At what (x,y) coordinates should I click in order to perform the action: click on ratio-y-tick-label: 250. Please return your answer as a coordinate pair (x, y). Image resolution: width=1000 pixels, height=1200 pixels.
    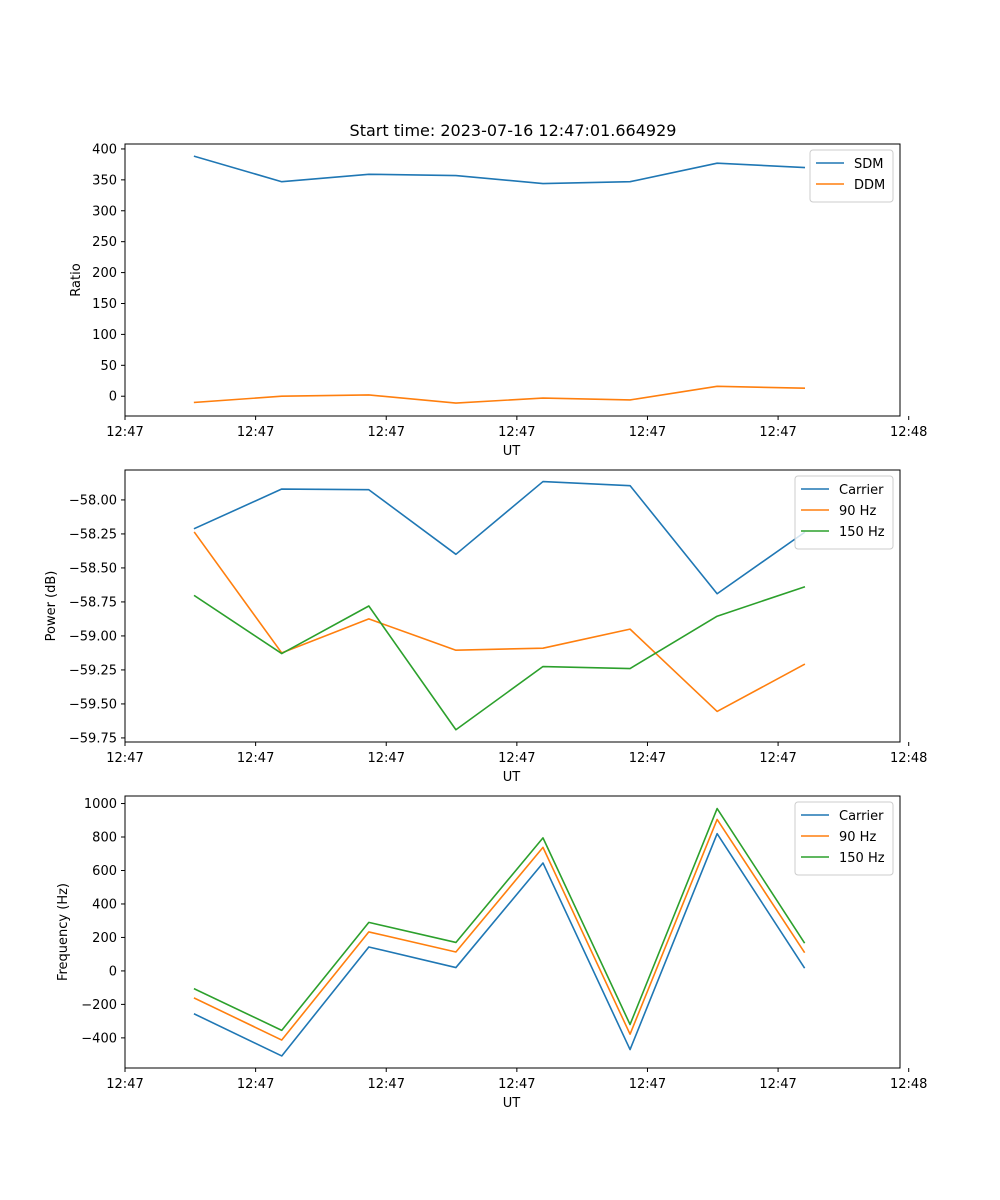
    Looking at the image, I should click on (104, 242).